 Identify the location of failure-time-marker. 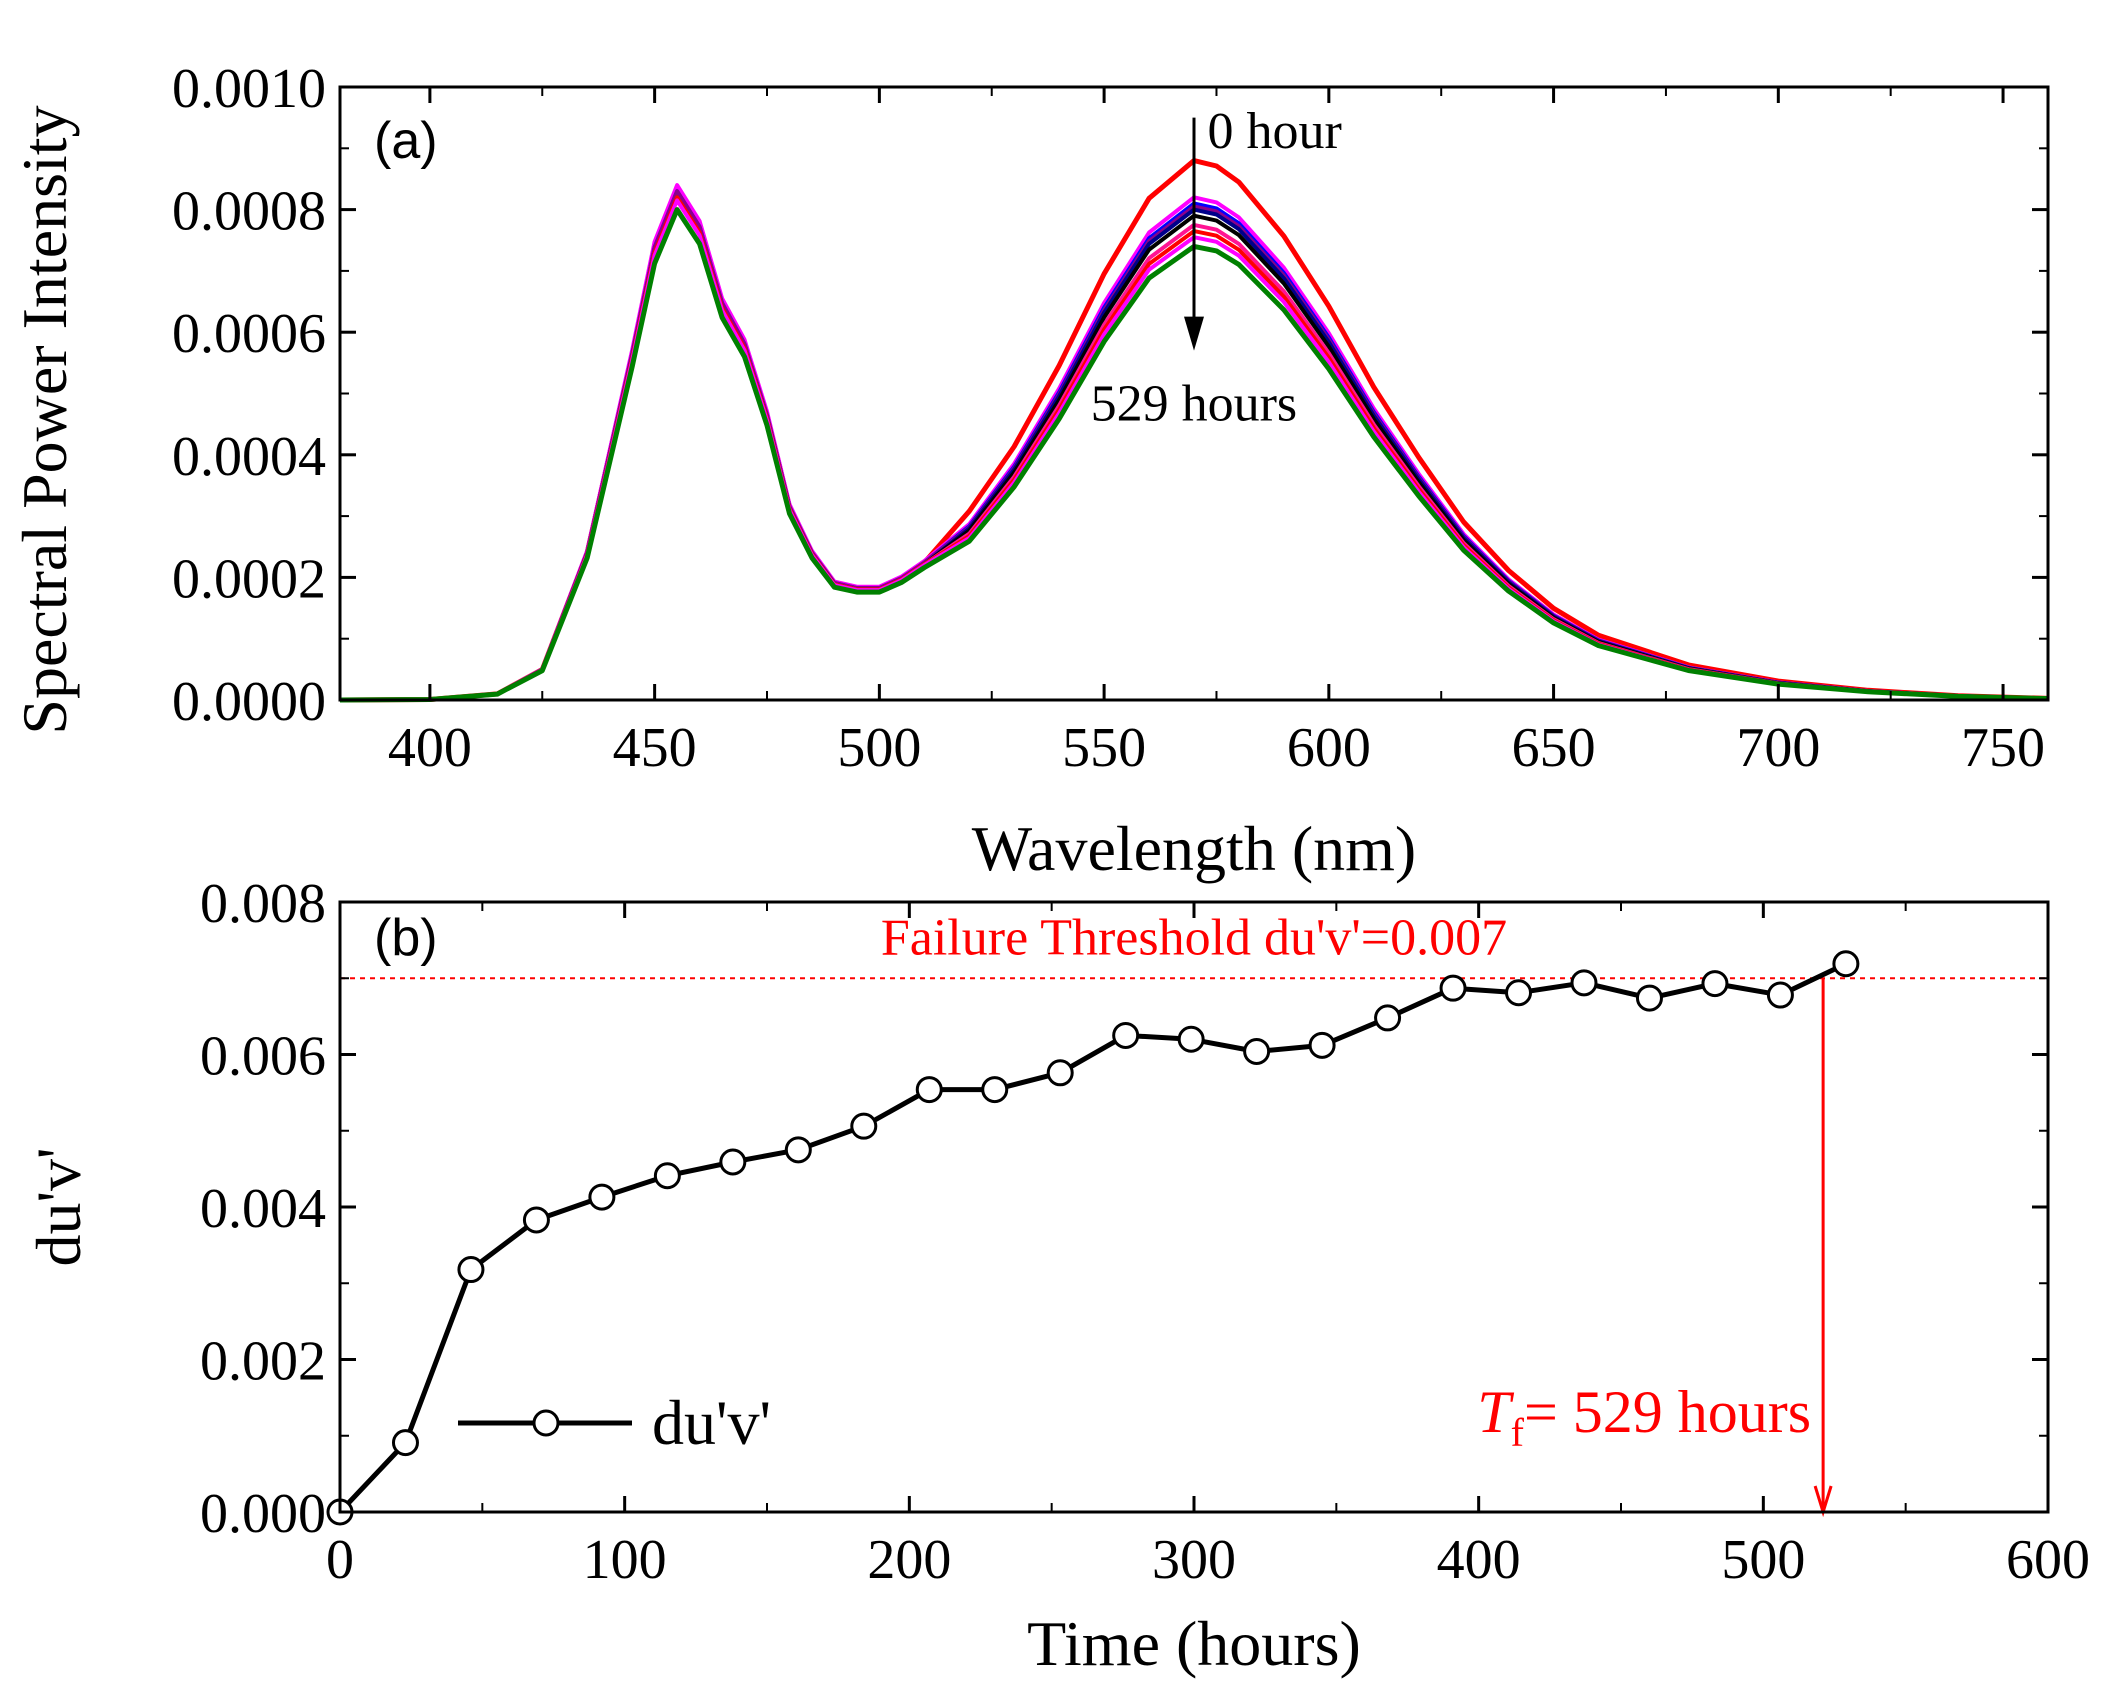
(1823, 1248).